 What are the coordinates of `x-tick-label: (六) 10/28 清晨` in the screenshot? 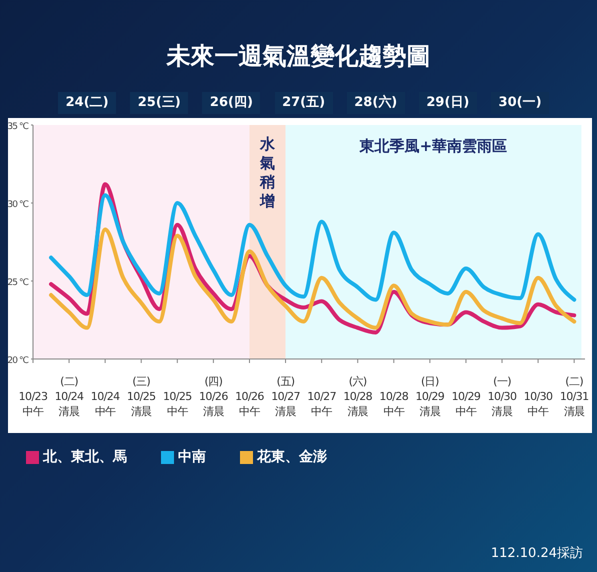 It's located at (358, 396).